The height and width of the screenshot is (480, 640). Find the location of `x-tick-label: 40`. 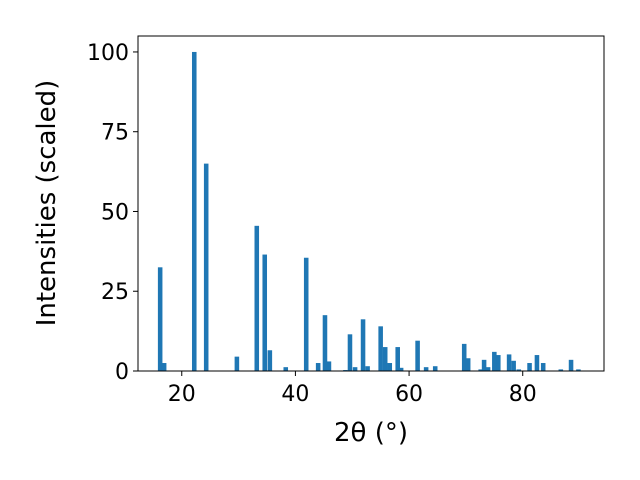

x-tick-label: 40 is located at coordinates (295, 394).